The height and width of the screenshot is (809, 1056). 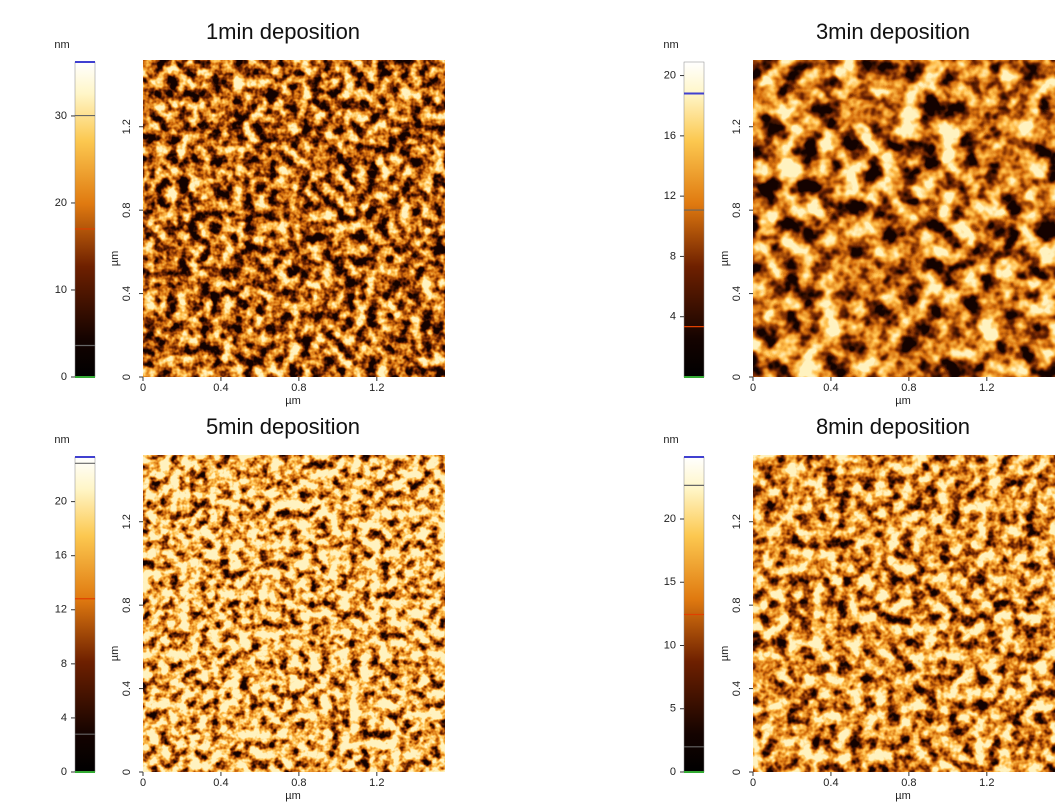 What do you see at coordinates (893, 426) in the screenshot?
I see `panel-title: 8min deposition` at bounding box center [893, 426].